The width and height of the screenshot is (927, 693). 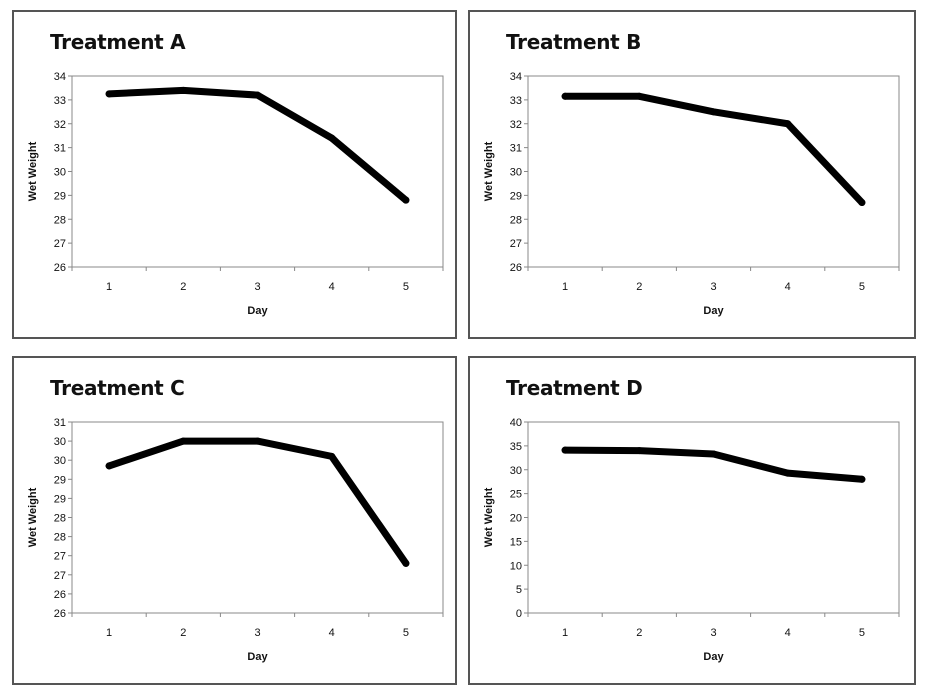 I want to click on y-tick-label: 25, so click(x=516, y=495).